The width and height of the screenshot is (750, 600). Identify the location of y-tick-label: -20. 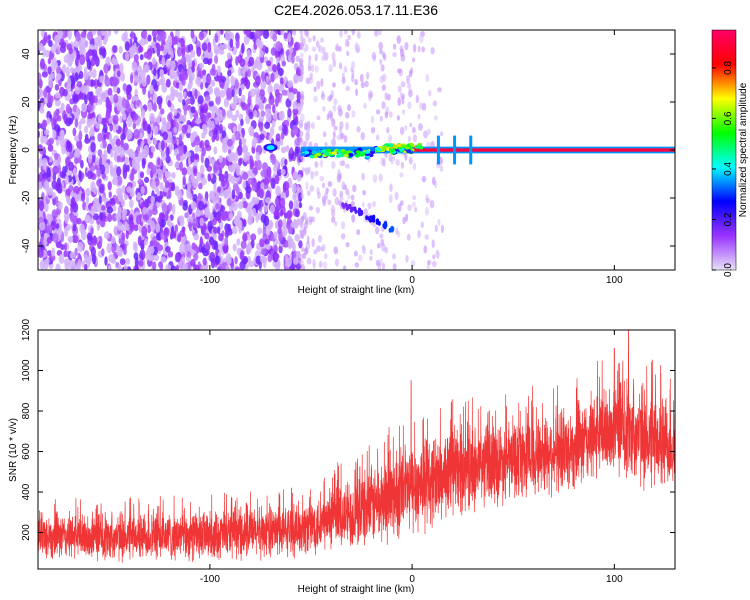
(26, 197).